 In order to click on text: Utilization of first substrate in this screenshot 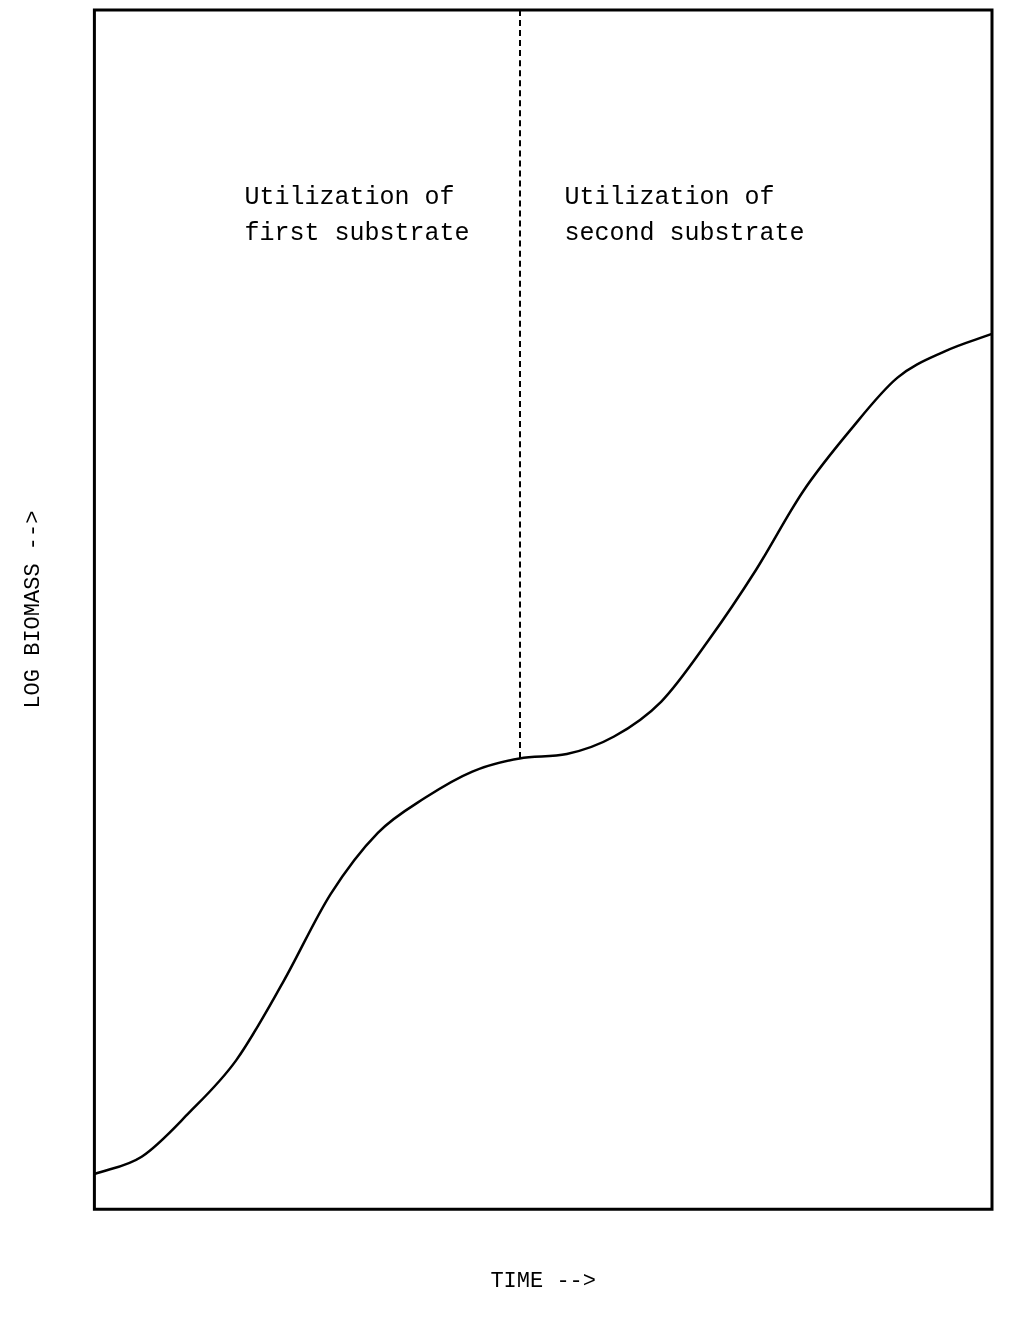, I will do `click(357, 216)`.